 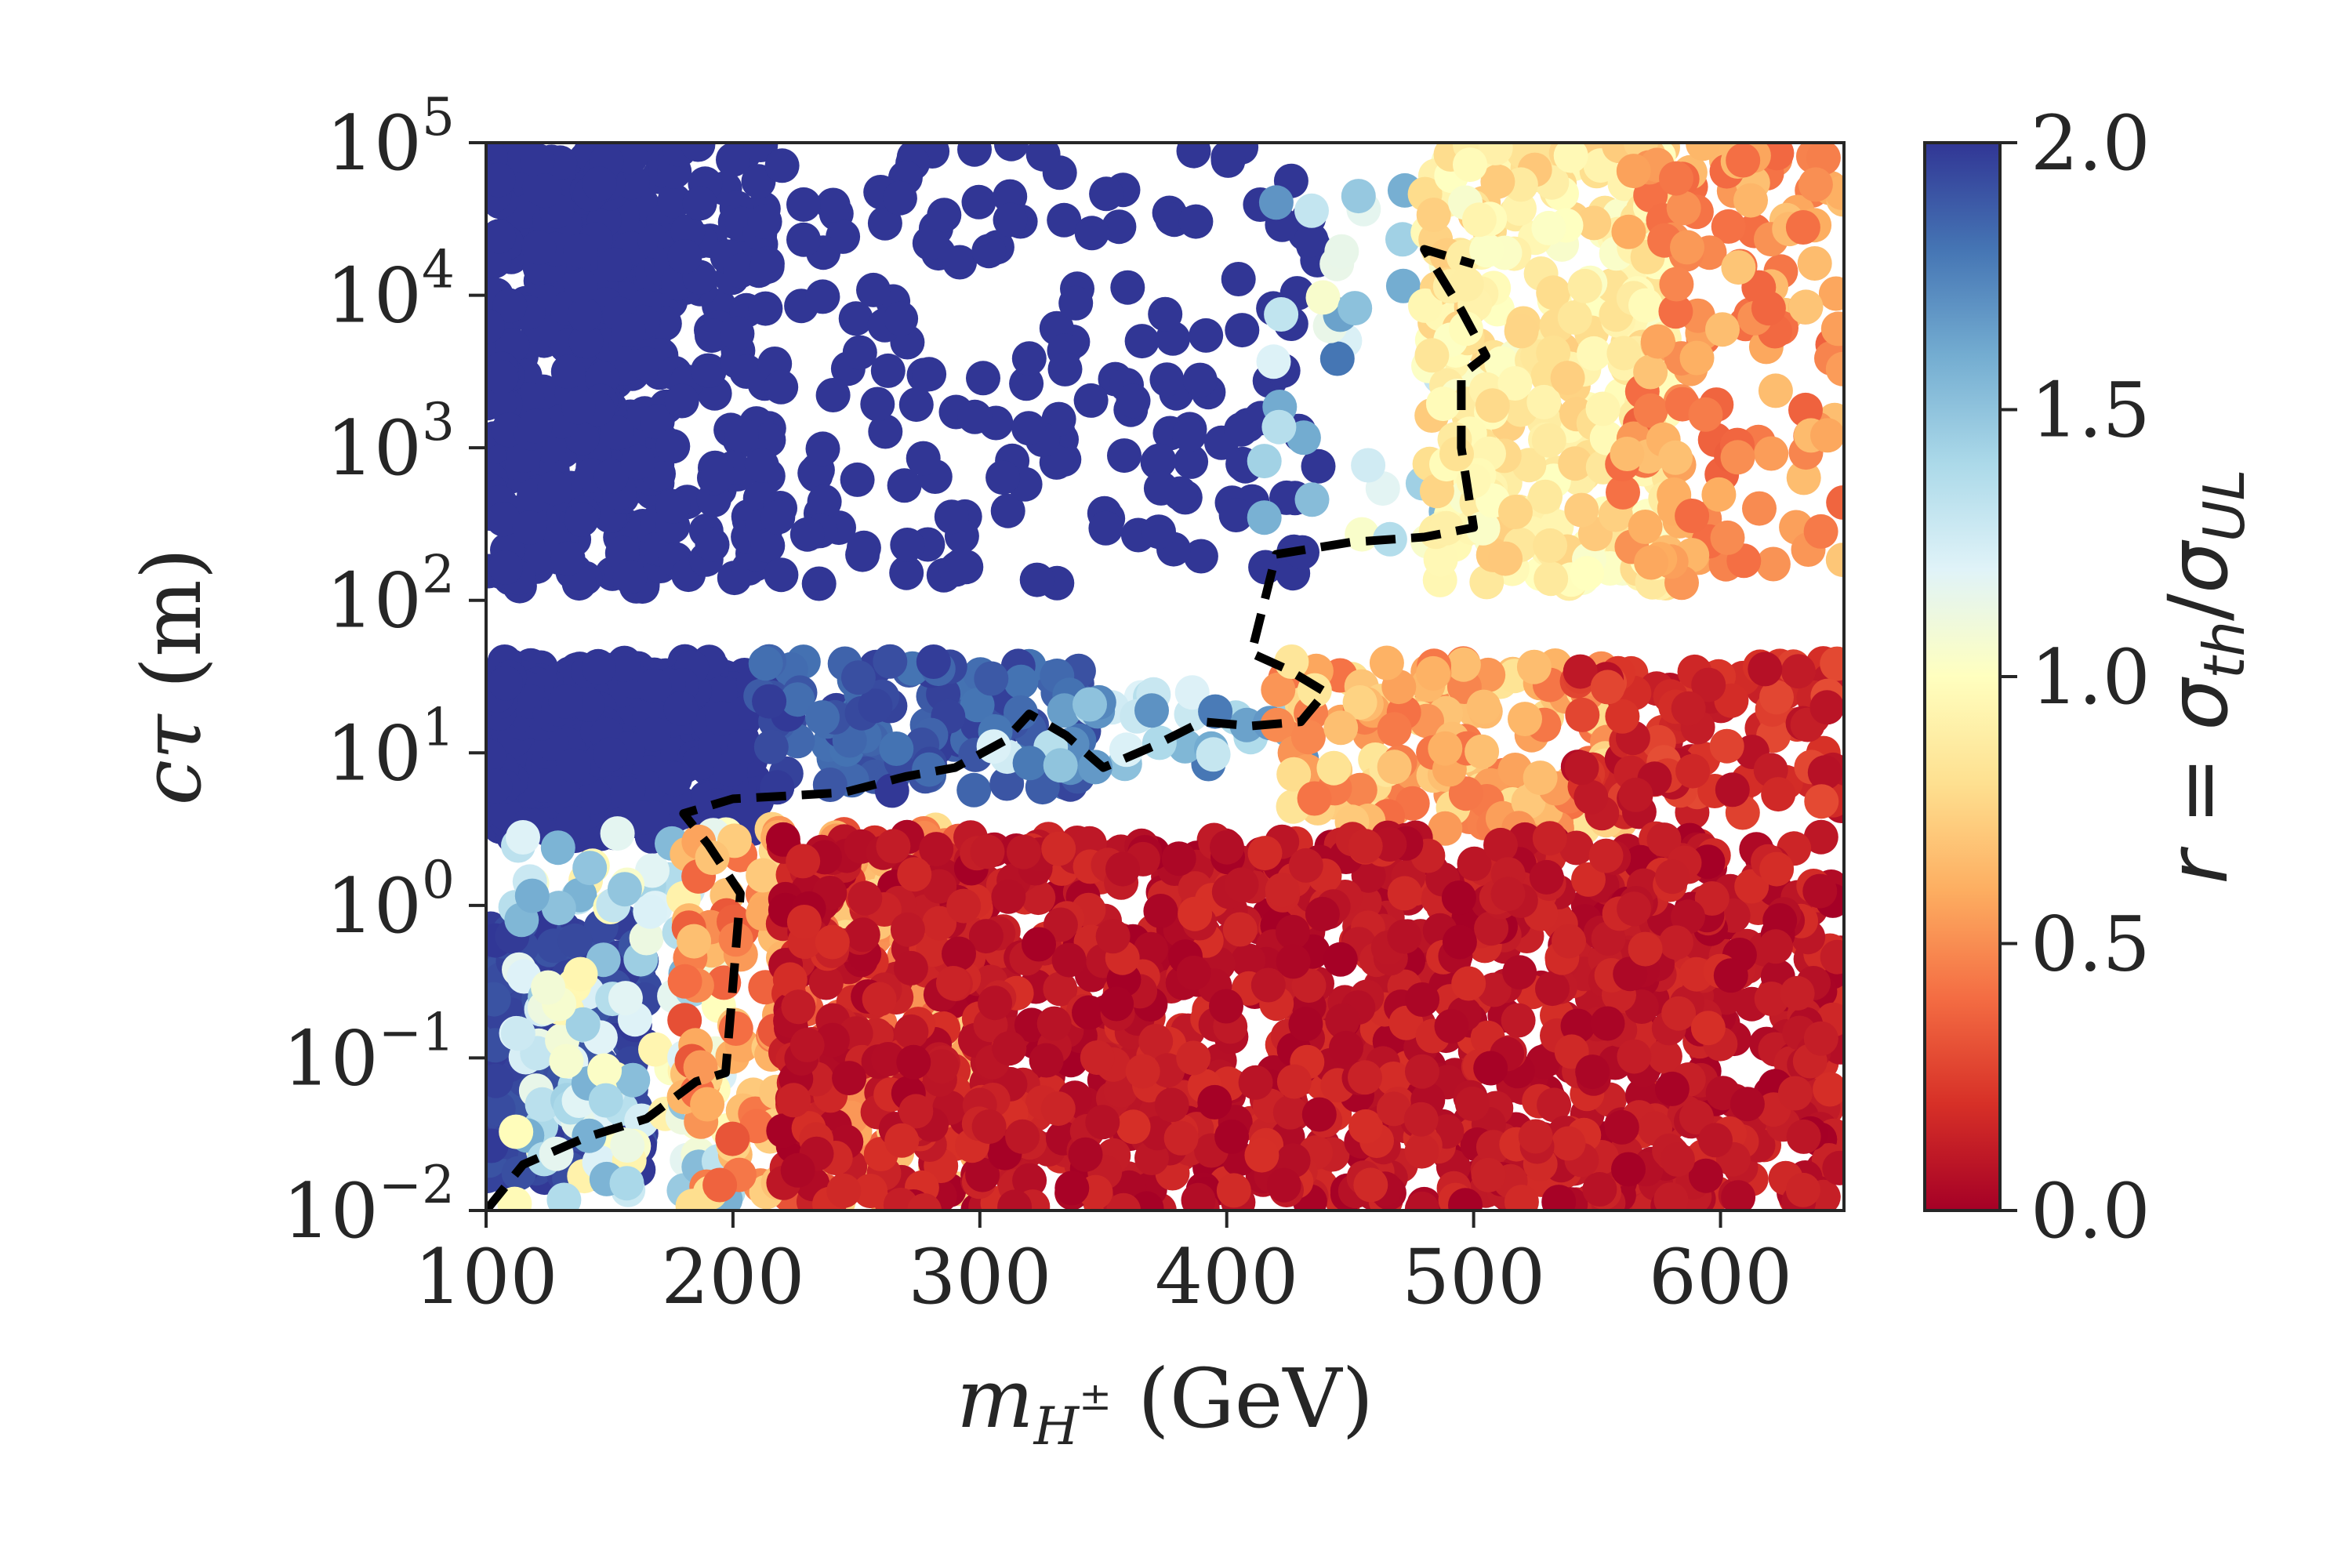 What do you see at coordinates (1473, 1277) in the screenshot?
I see `x-tick-label: 500` at bounding box center [1473, 1277].